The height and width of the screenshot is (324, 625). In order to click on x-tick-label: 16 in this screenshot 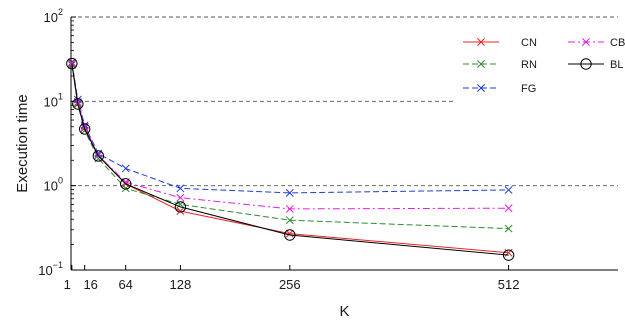, I will do `click(90, 284)`.